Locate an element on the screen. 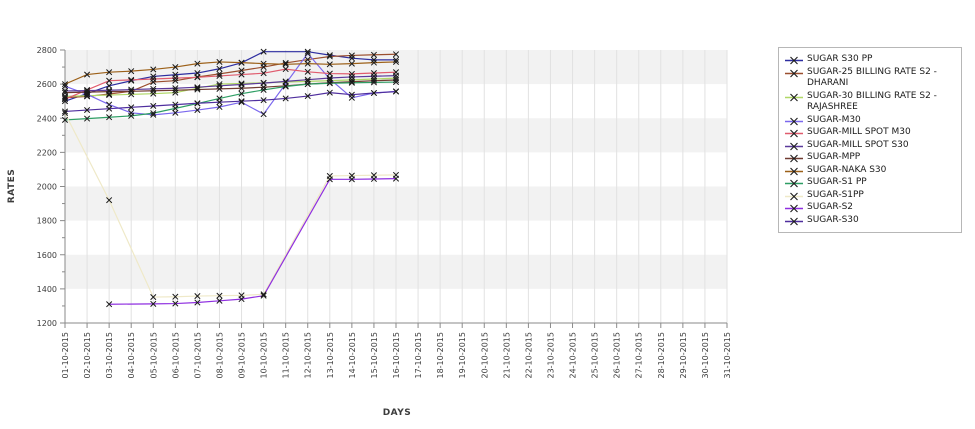 The height and width of the screenshot is (429, 975). legend-item-SUGAR-MILL SPOT M30: SUGAR-MILL SPOT M30 is located at coordinates (870, 133).